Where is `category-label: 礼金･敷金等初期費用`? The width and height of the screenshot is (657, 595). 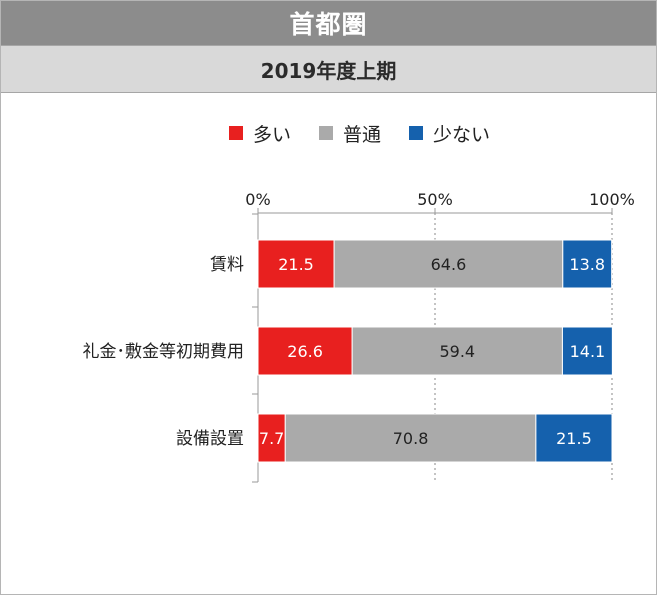
category-label: 礼金･敷金等初期費用 is located at coordinates (164, 352).